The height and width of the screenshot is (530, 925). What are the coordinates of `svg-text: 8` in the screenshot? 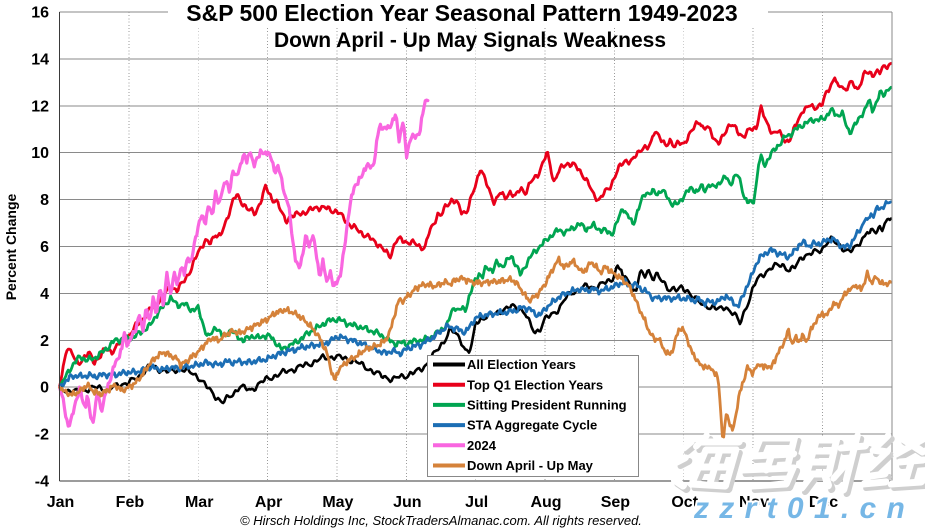 It's located at (44, 200).